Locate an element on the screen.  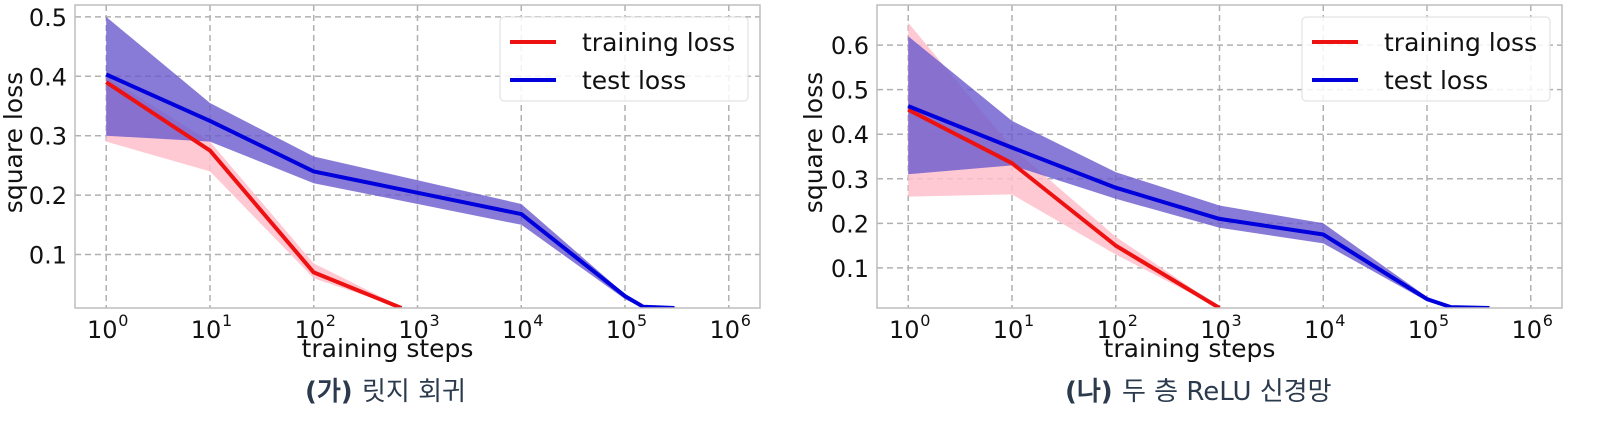
caption-label-b: (나) is located at coordinates (1089, 392).